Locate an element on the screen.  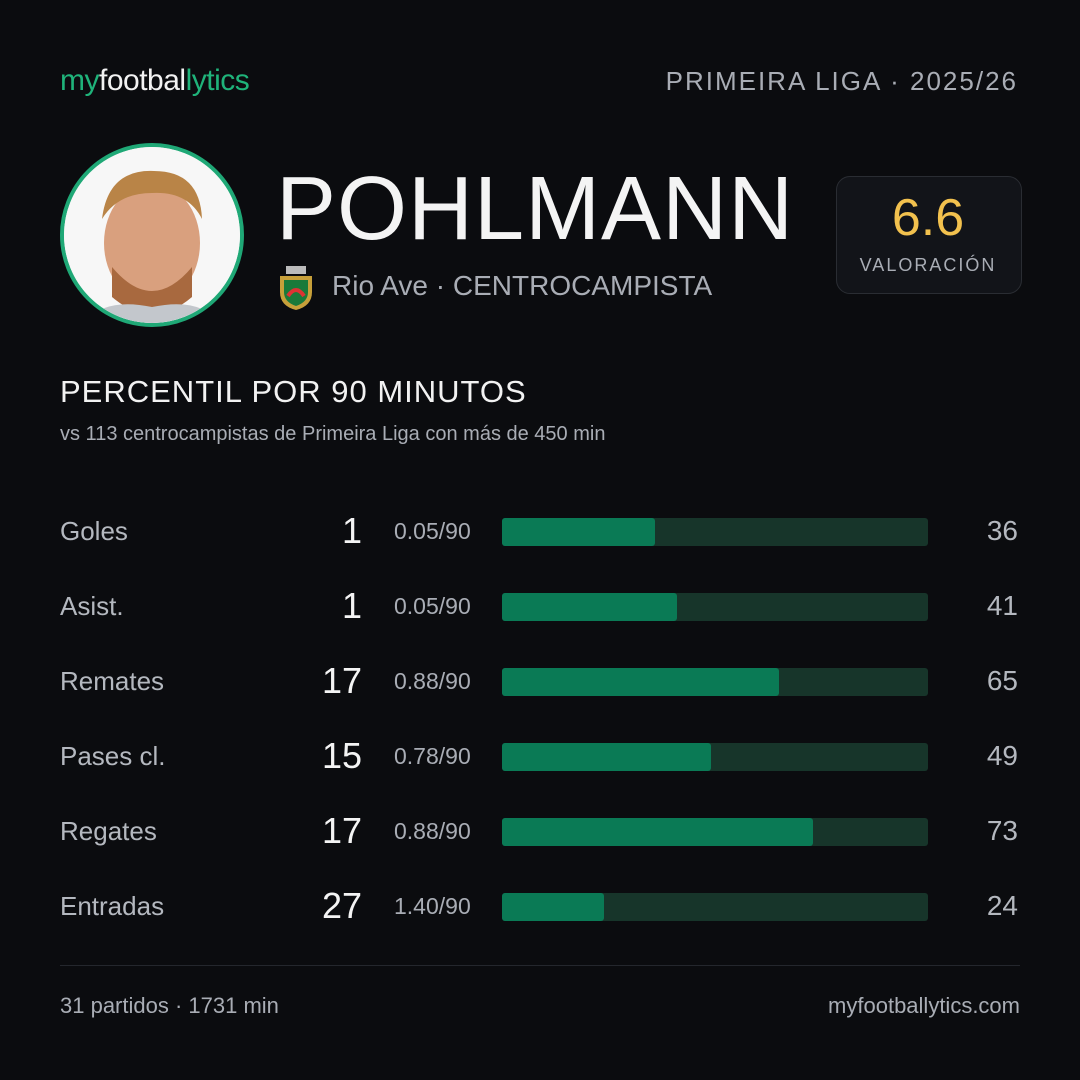
stat-label: Remates is located at coordinates (112, 681).